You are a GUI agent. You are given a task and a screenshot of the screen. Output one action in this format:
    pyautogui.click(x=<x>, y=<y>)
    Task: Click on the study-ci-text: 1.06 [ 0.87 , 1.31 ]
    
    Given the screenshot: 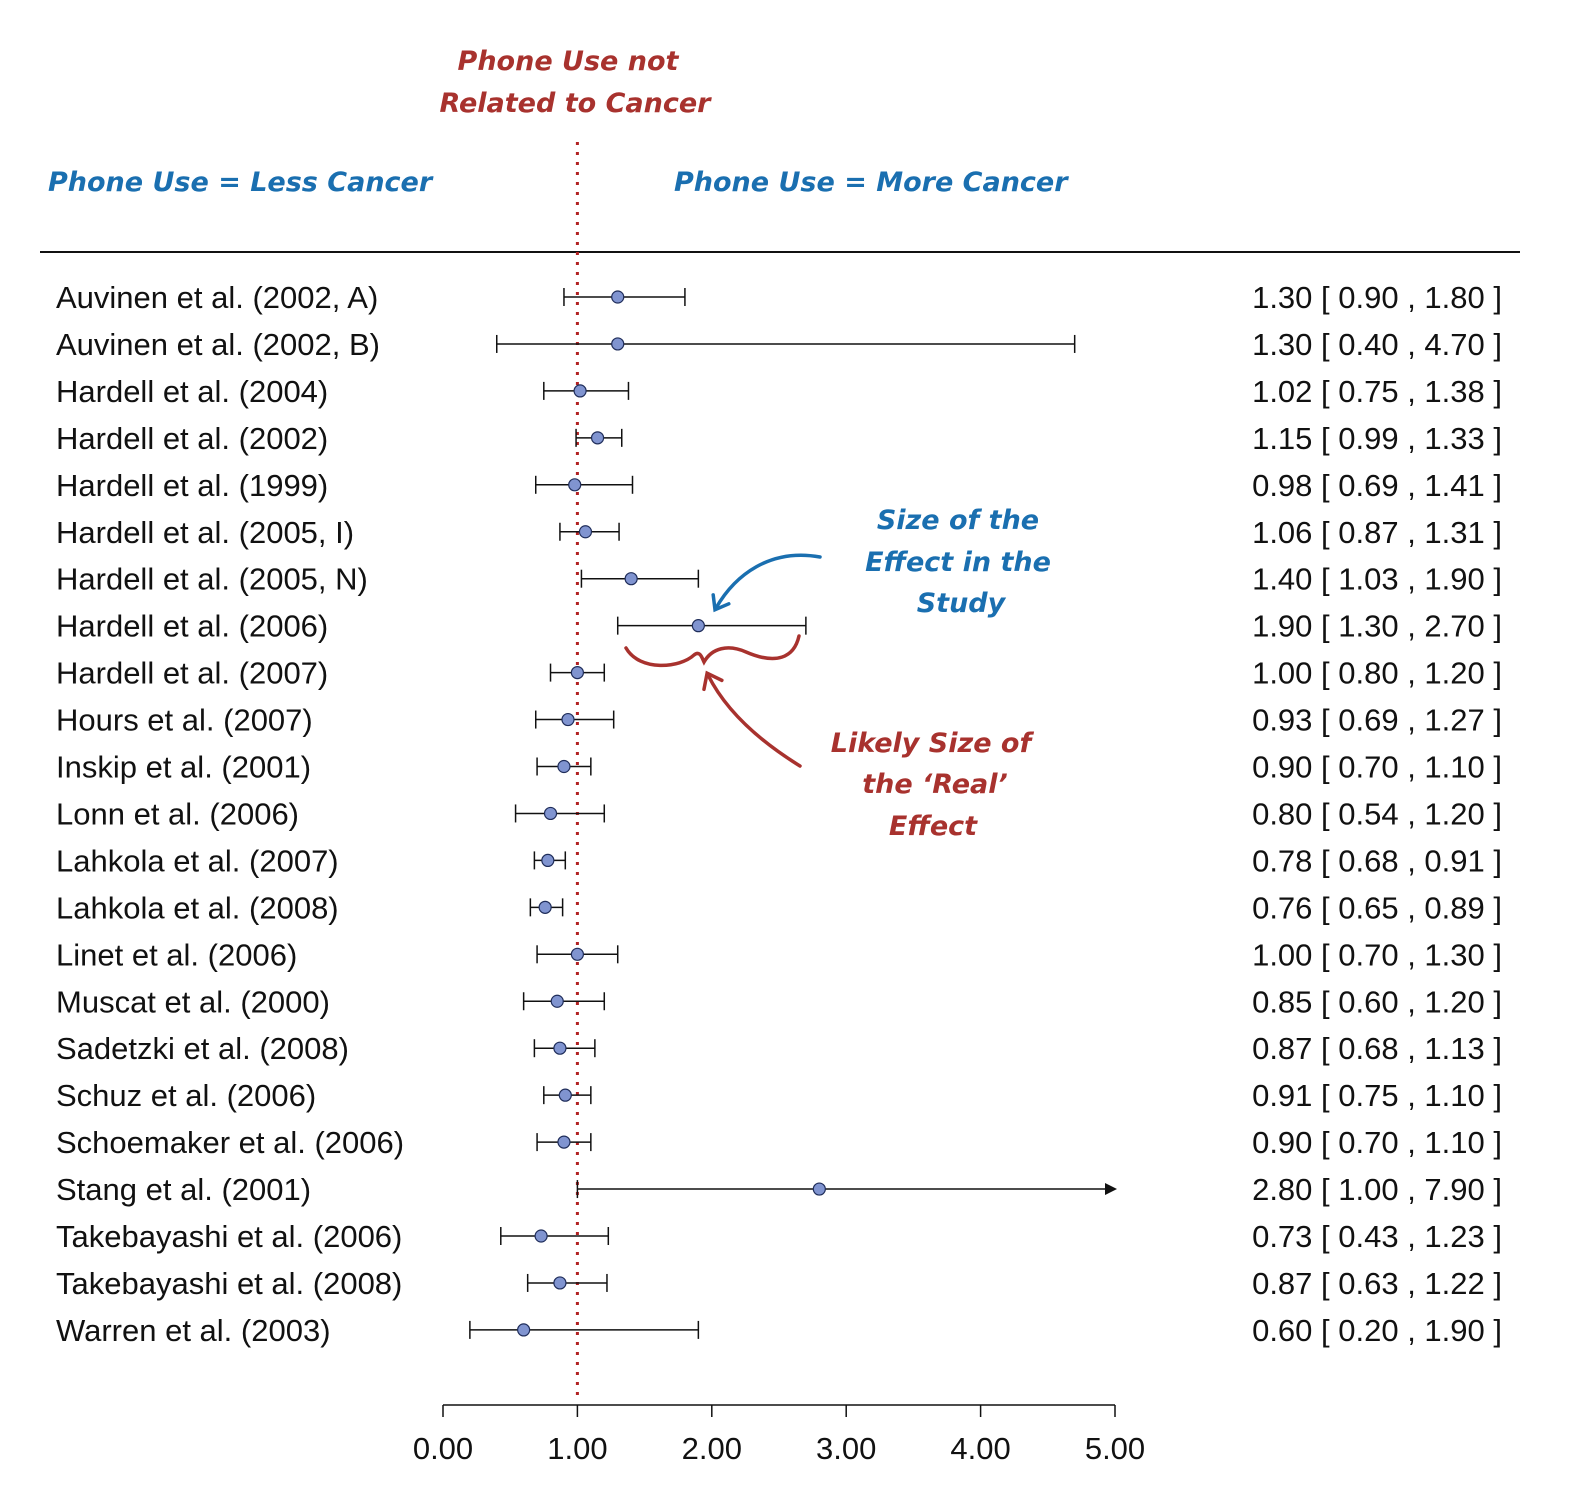 What is the action you would take?
    pyautogui.click(x=1377, y=532)
    